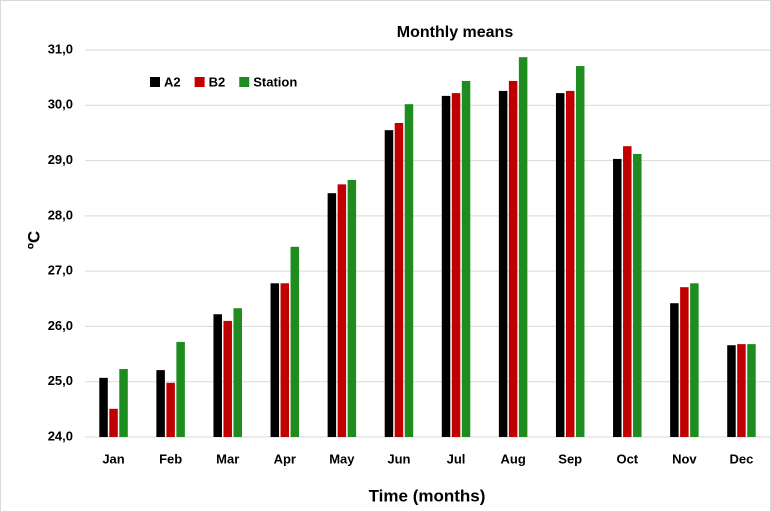  What do you see at coordinates (427, 495) in the screenshot?
I see `x-axis-title: Time (months)` at bounding box center [427, 495].